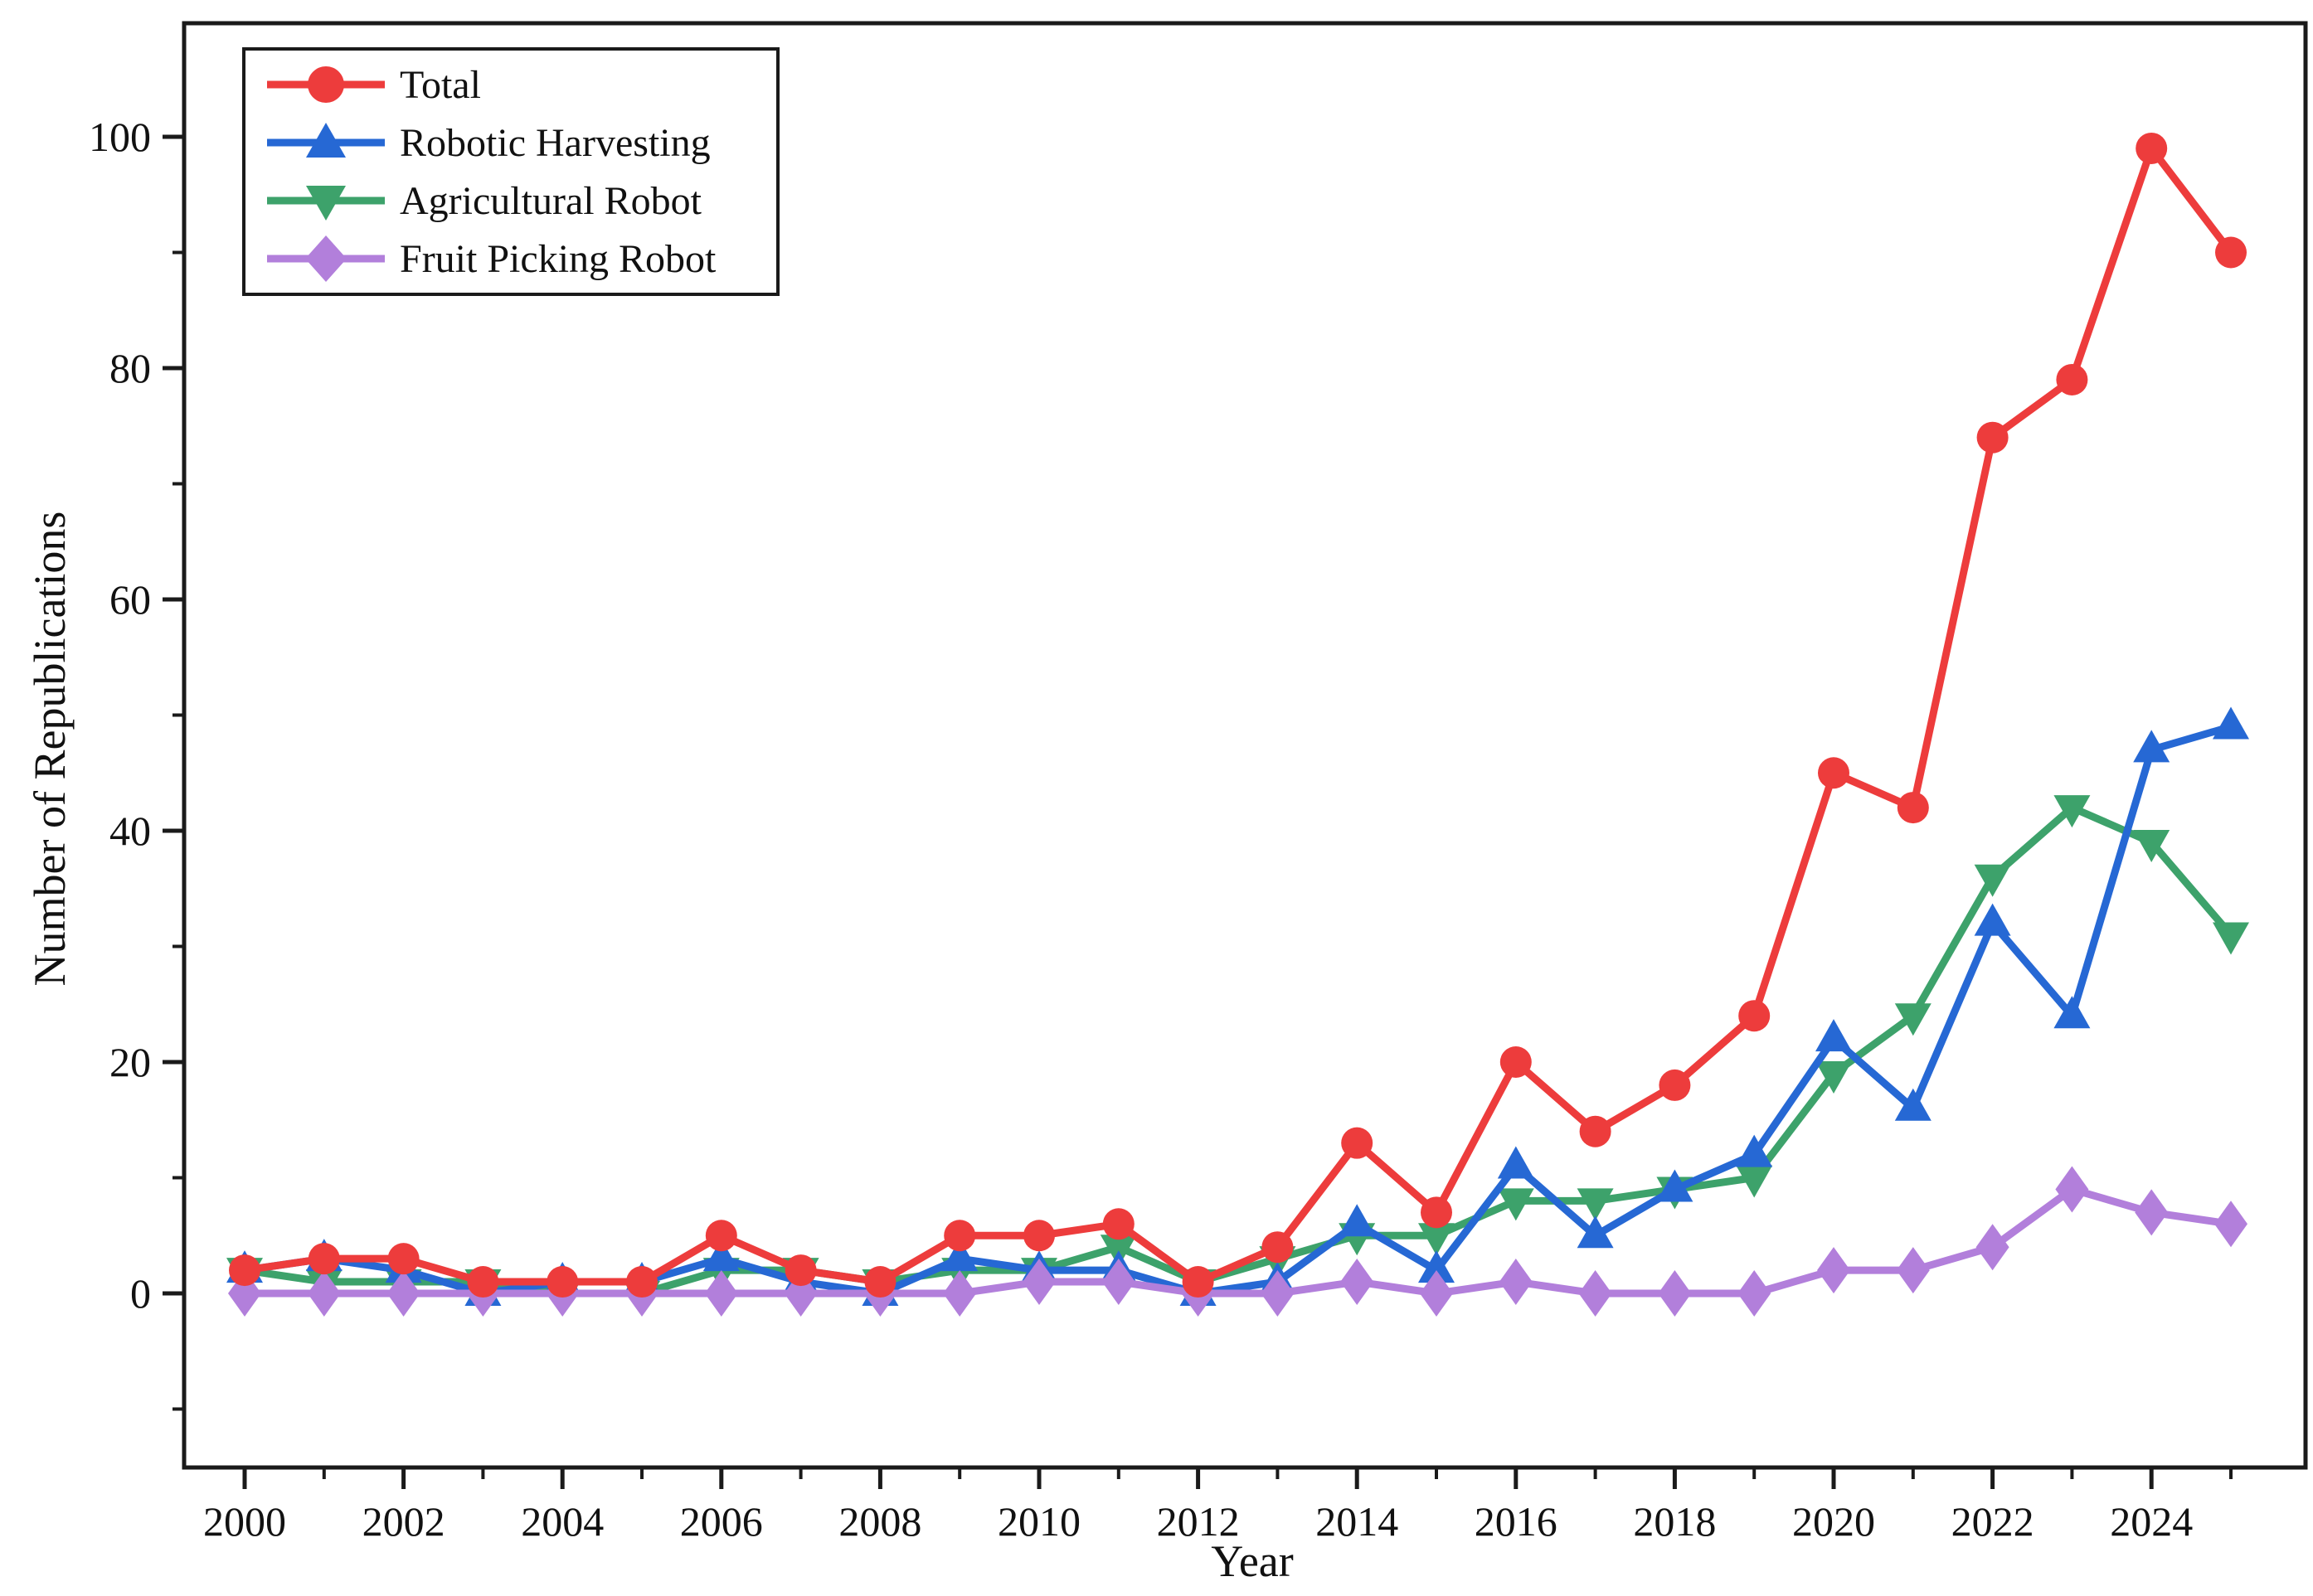 Image resolution: width=2313 pixels, height=1596 pixels. What do you see at coordinates (50, 749) in the screenshot?
I see `y-axis-title: Number of Republications` at bounding box center [50, 749].